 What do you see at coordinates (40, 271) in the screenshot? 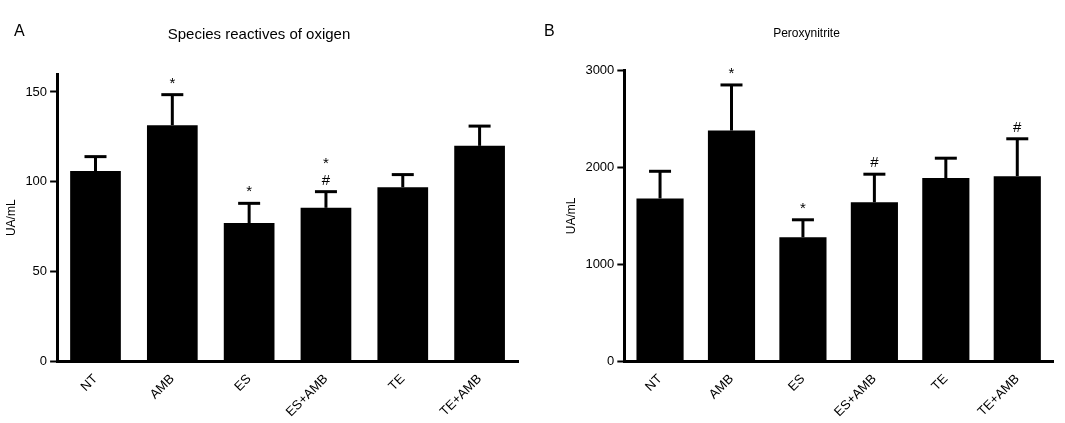
I see `y-tick-label: 50` at bounding box center [40, 271].